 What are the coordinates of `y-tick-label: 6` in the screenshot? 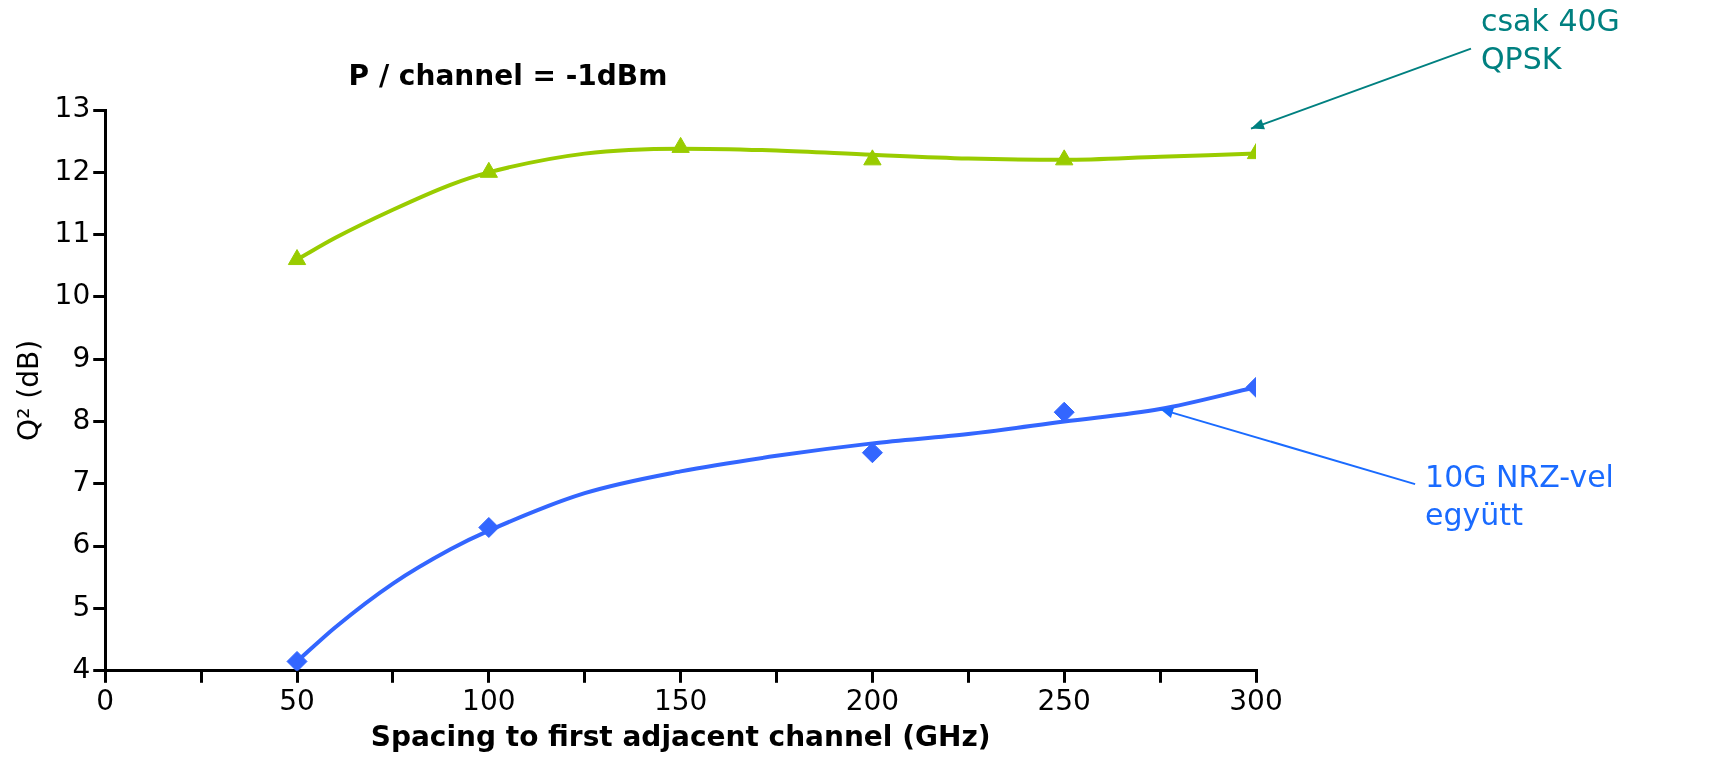 It's located at (81, 544).